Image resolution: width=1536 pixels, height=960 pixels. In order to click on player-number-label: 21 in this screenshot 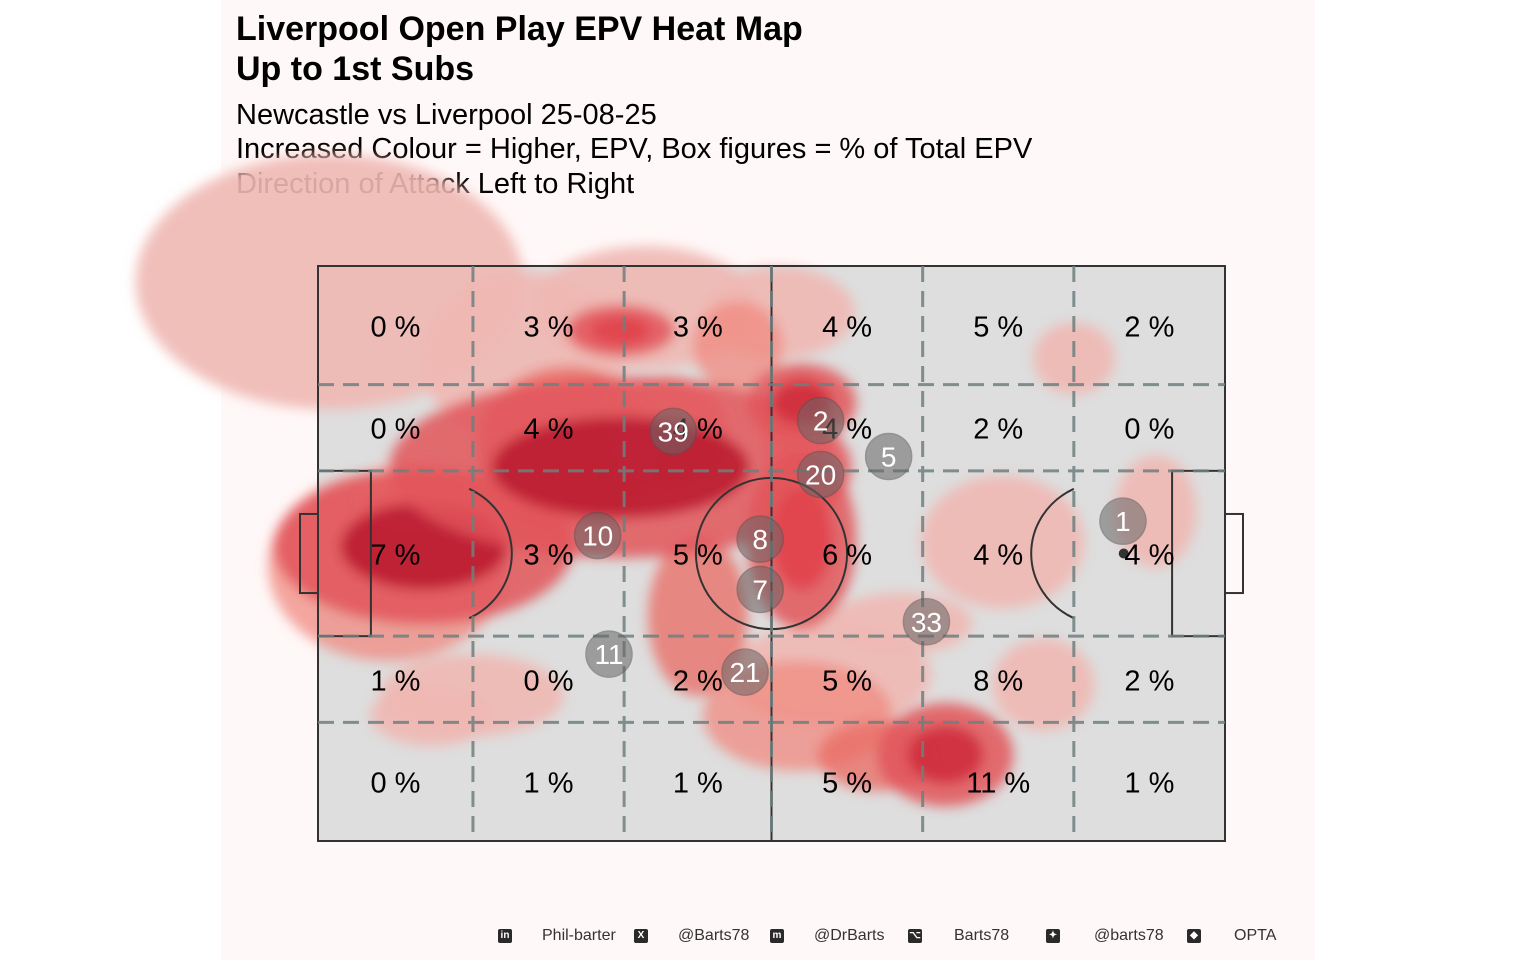, I will do `click(744, 672)`.